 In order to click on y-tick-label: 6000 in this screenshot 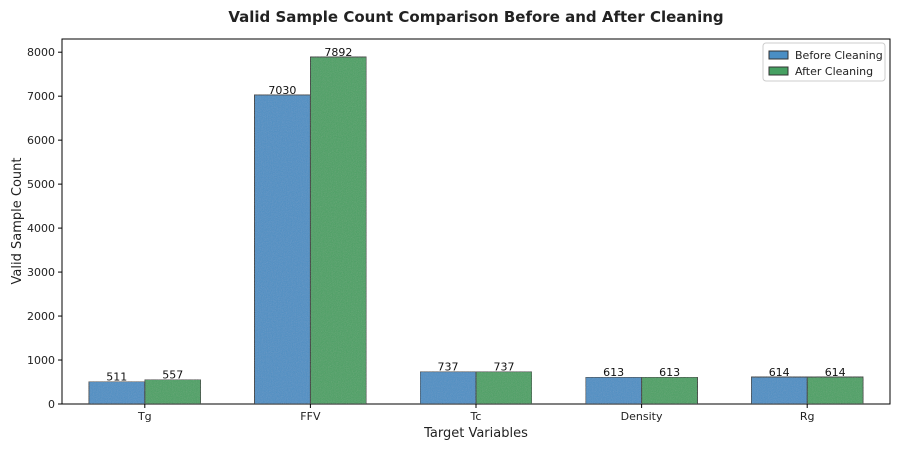, I will do `click(41, 140)`.